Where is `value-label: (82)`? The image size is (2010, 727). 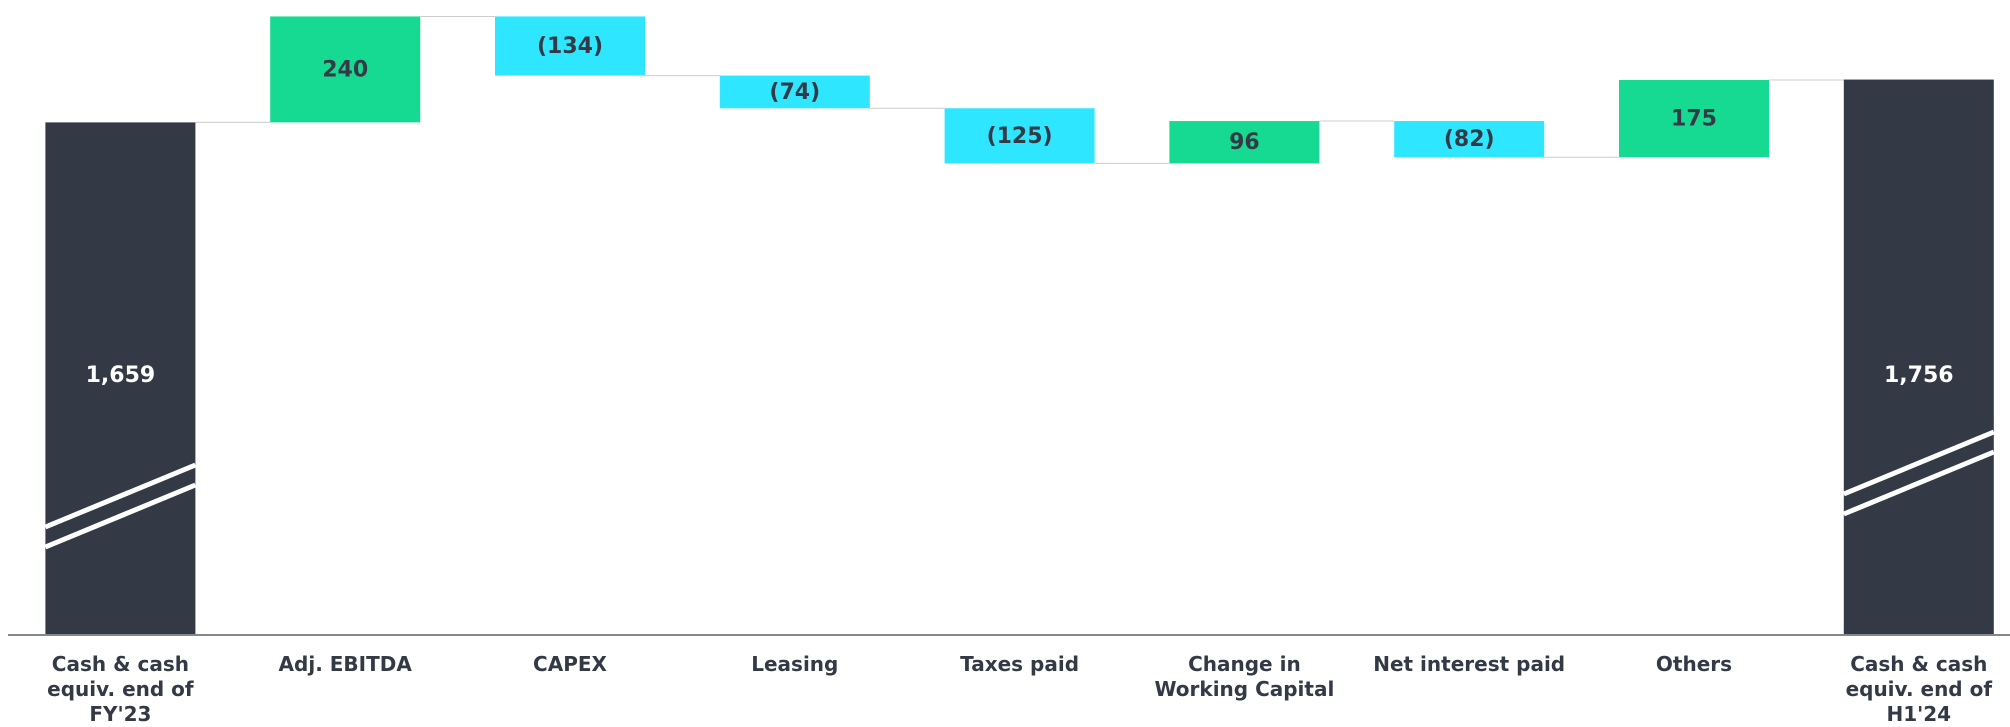 value-label: (82) is located at coordinates (1469, 139).